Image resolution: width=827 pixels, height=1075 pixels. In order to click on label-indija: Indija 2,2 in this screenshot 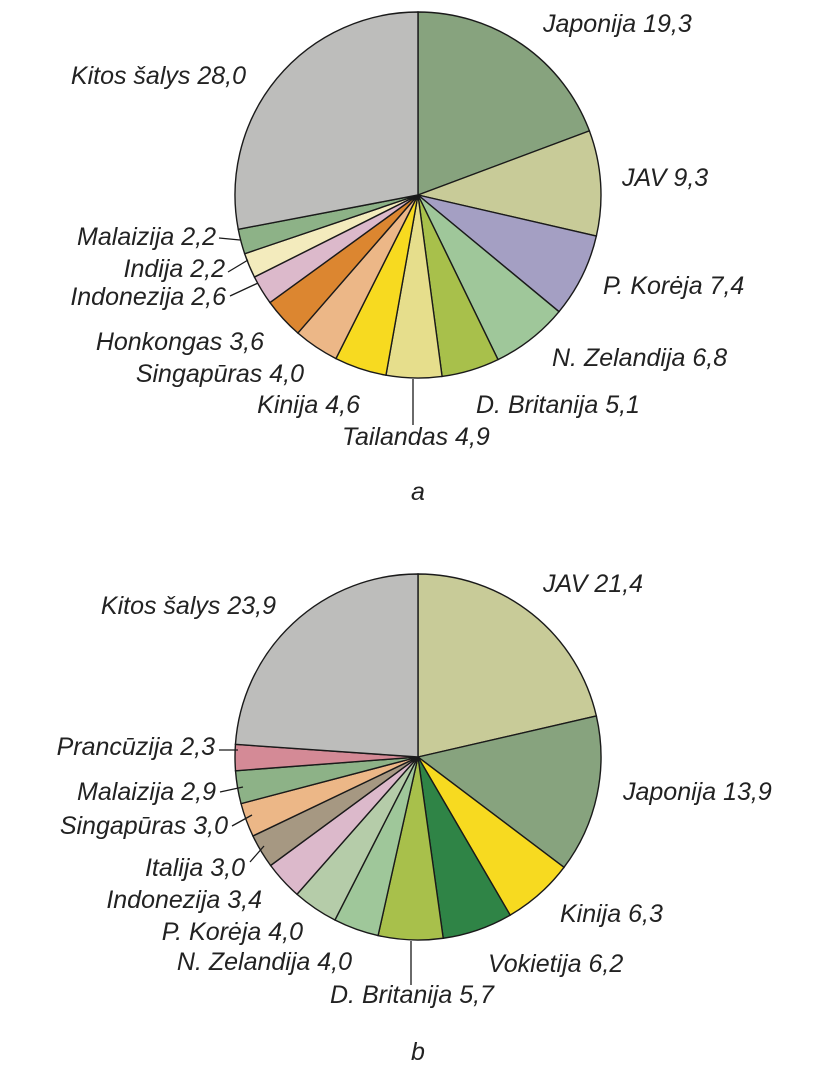, I will do `click(175, 269)`.